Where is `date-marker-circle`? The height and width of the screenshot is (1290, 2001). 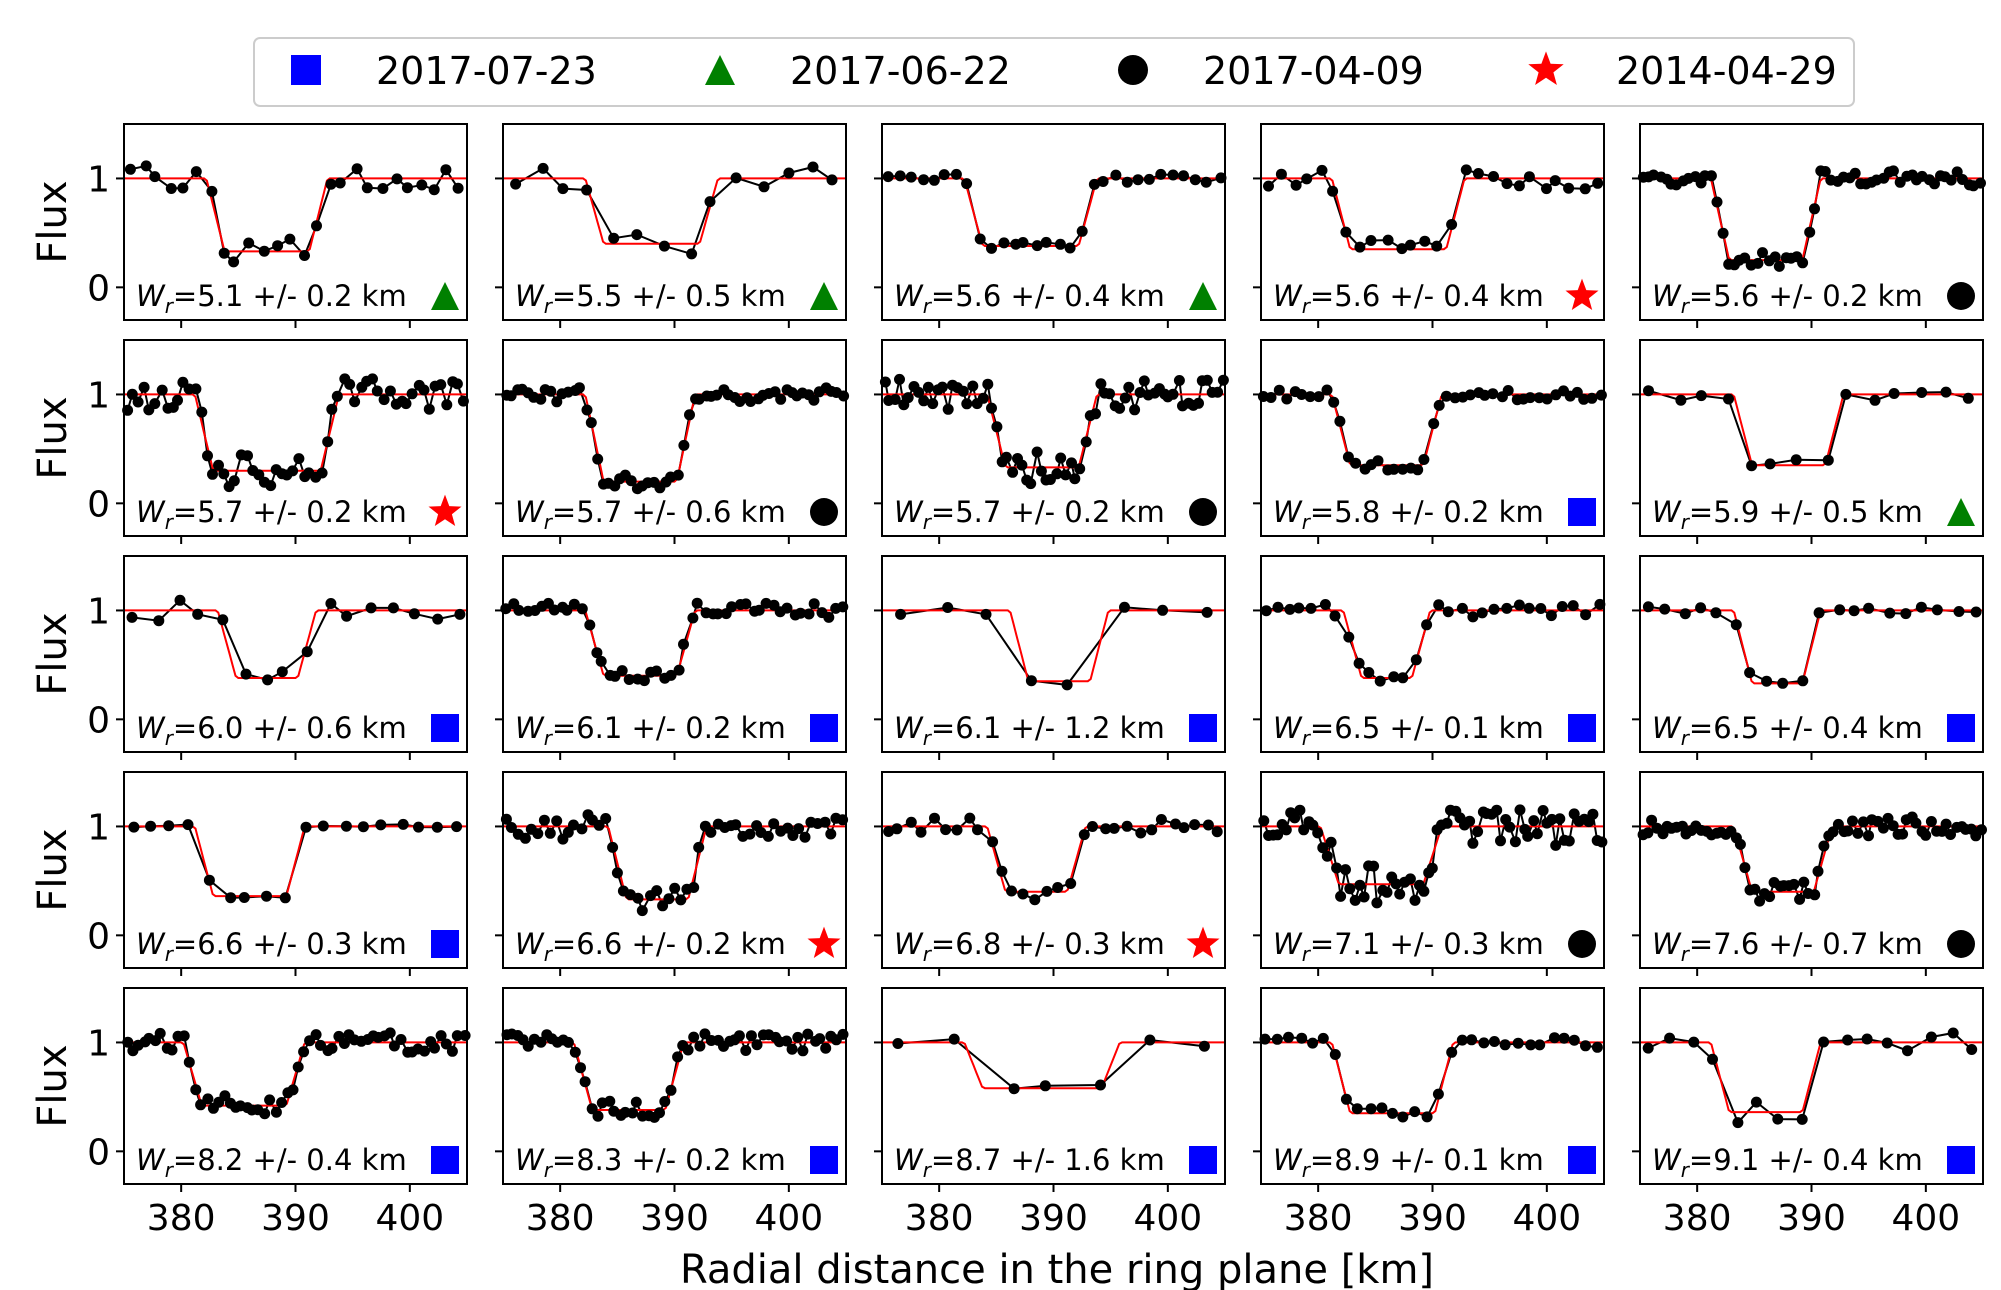 date-marker-circle is located at coordinates (824, 512).